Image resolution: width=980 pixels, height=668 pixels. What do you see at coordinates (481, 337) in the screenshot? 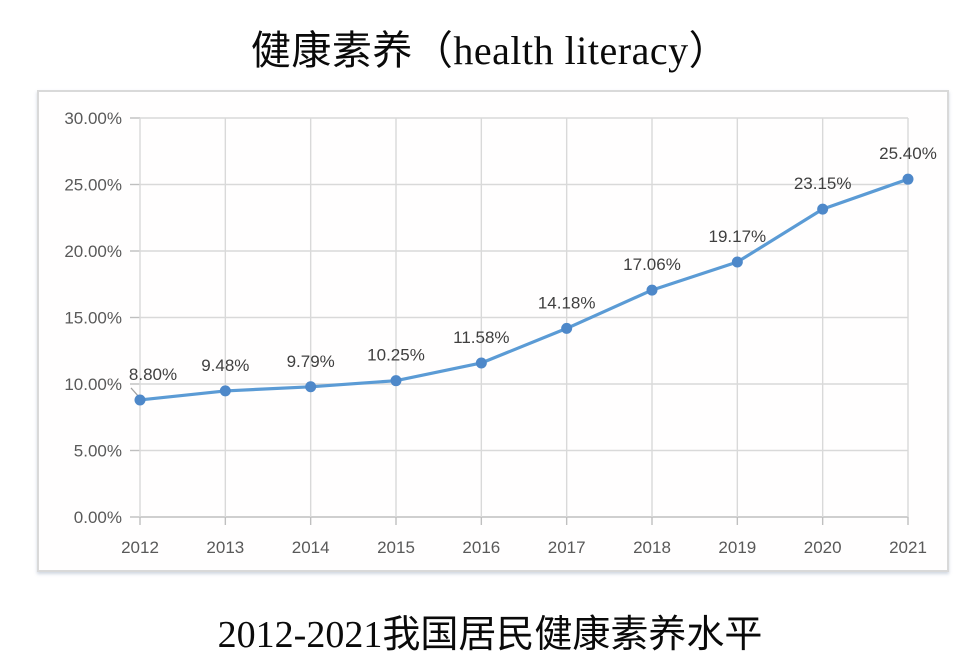
I see `data-point-label: 11.58%` at bounding box center [481, 337].